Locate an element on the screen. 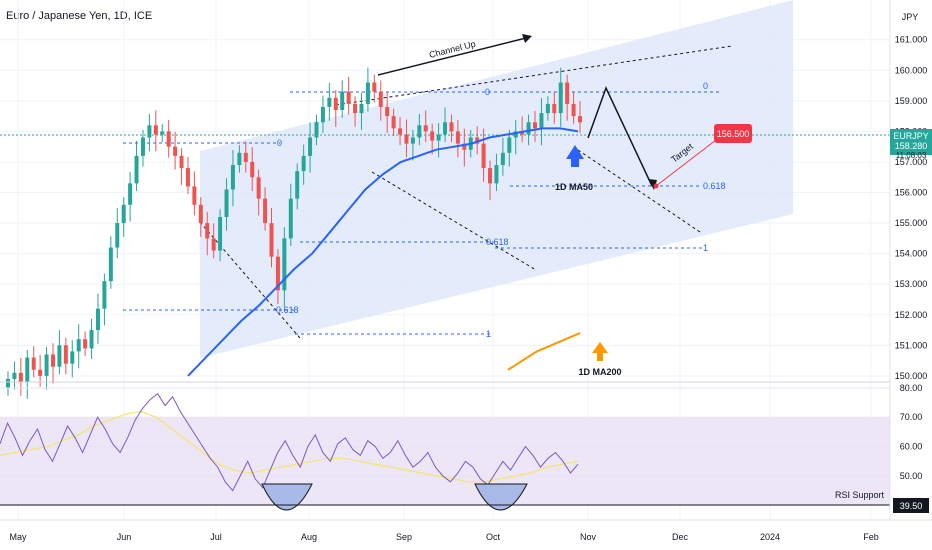 This screenshot has width=932, height=550. ma50-arrow-icon is located at coordinates (575, 156).